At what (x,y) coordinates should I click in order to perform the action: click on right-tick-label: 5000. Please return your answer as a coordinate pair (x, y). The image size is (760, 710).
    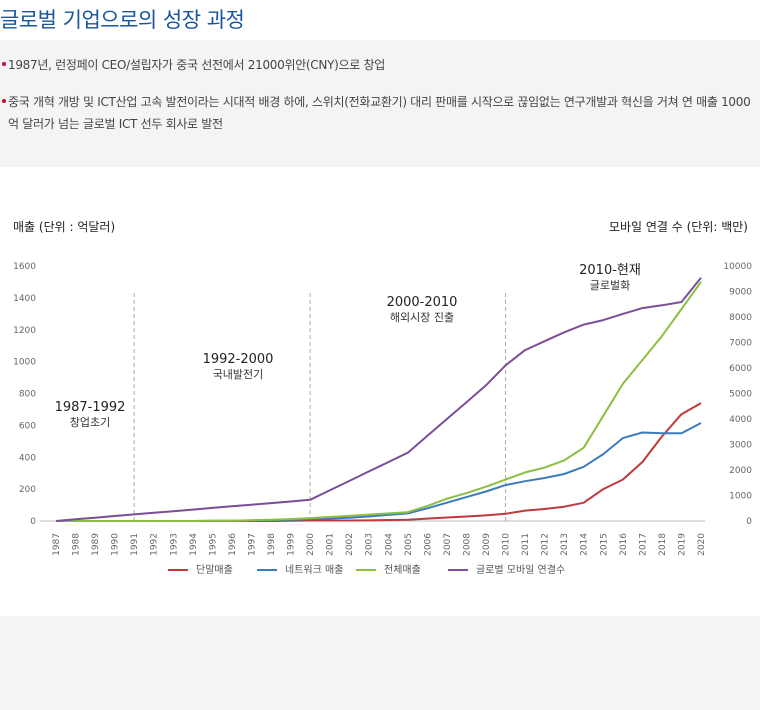
    Looking at the image, I should click on (740, 395).